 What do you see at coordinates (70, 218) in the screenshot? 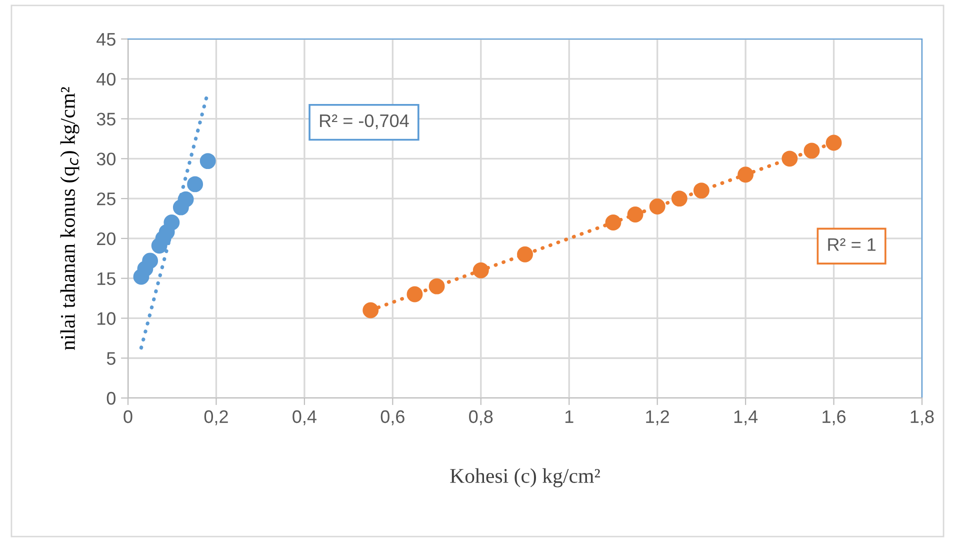
I see `y-axis-title: nilai tahanan konus (q$_{c}$) kg/cm²` at bounding box center [70, 218].